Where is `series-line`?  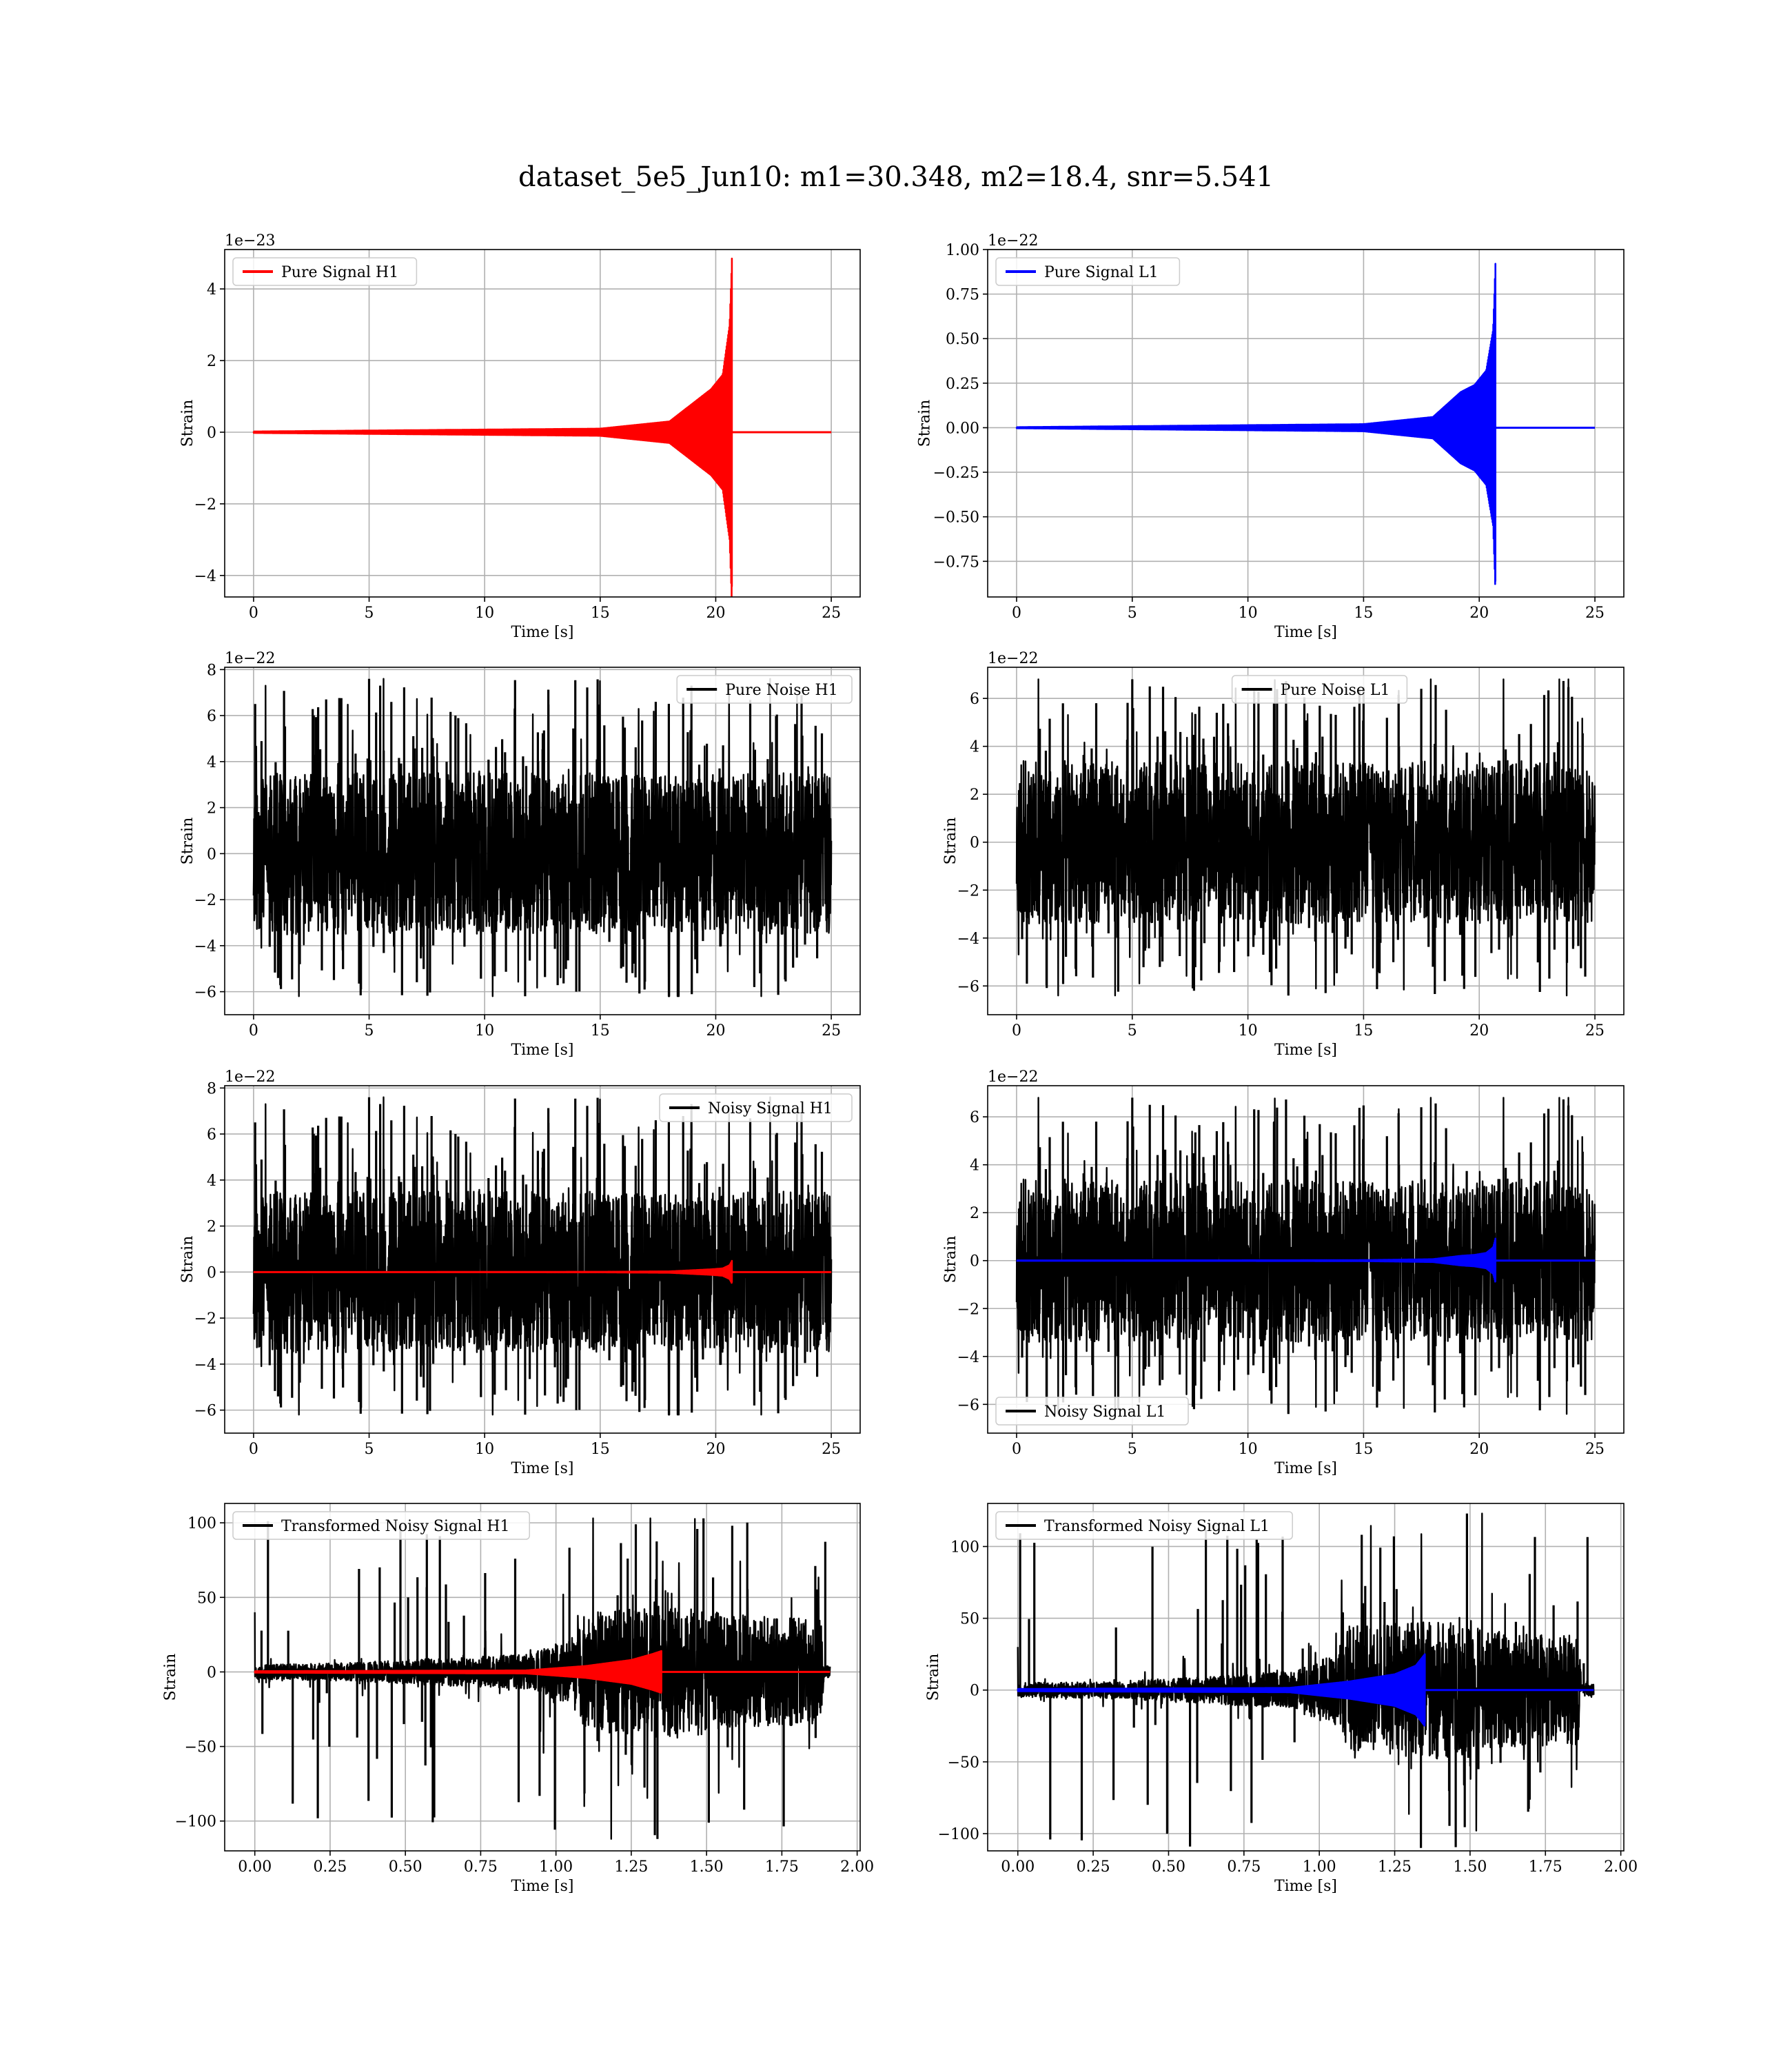 series-line is located at coordinates (542, 1256).